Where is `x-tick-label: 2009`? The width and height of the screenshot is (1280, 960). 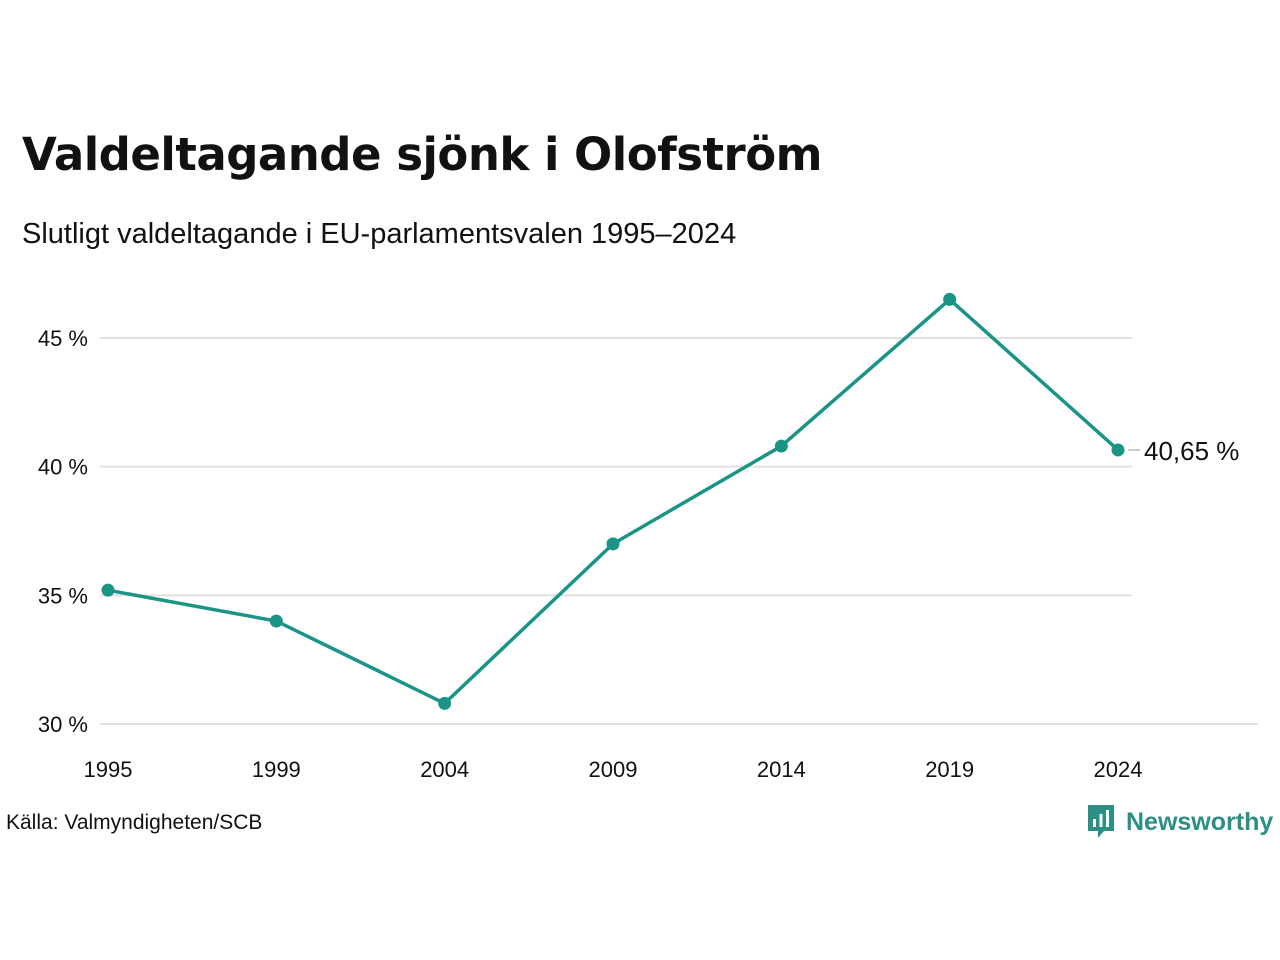
x-tick-label: 2009 is located at coordinates (613, 769).